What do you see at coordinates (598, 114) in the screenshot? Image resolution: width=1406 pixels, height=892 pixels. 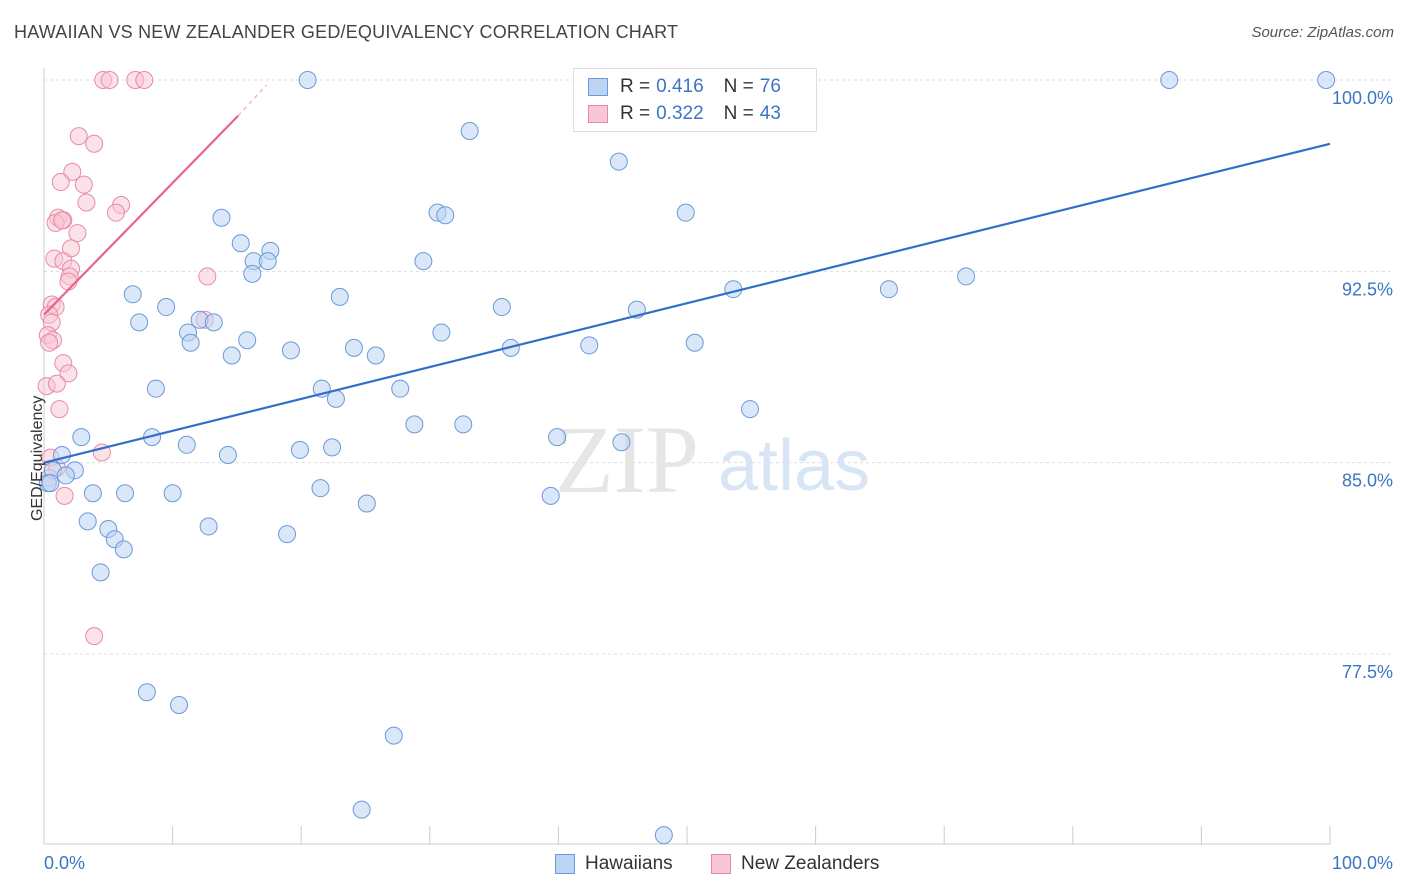 I see `legend-swatch-pink` at bounding box center [598, 114].